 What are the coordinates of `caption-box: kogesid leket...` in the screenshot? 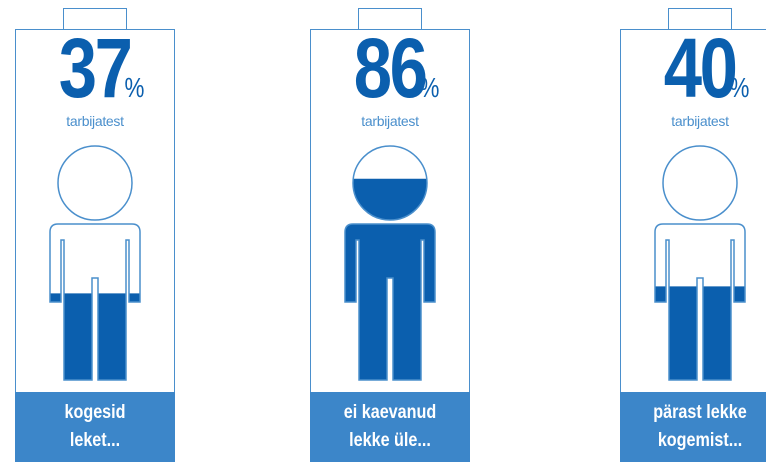 It's located at (95, 427).